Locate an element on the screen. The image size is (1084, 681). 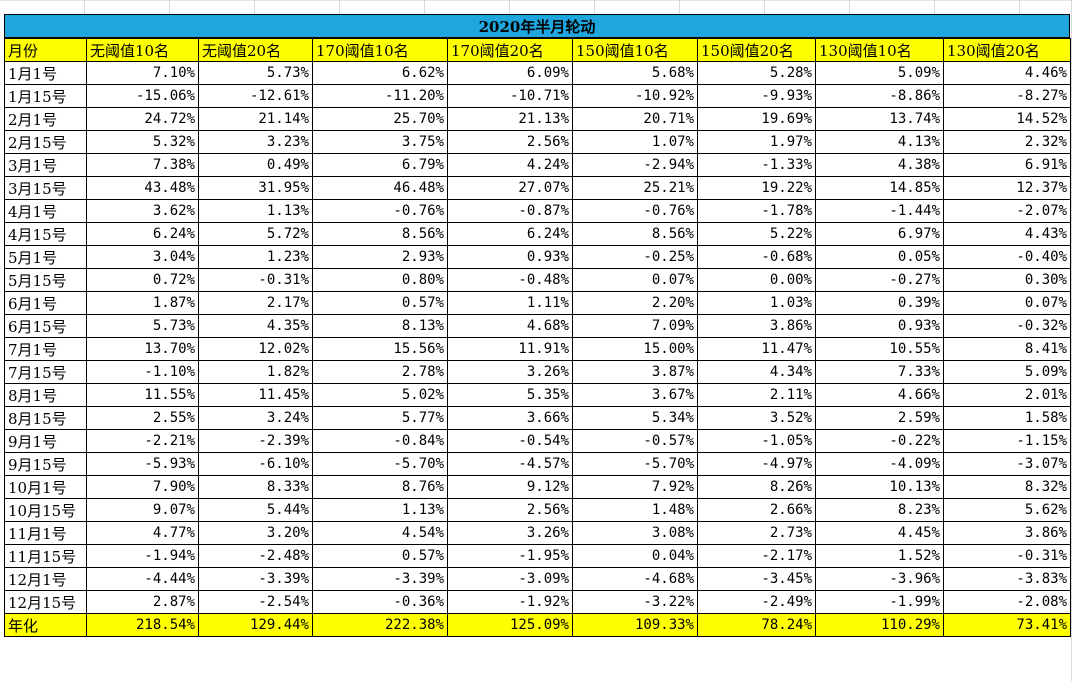
value-cell: 218.54% is located at coordinates (142, 625).